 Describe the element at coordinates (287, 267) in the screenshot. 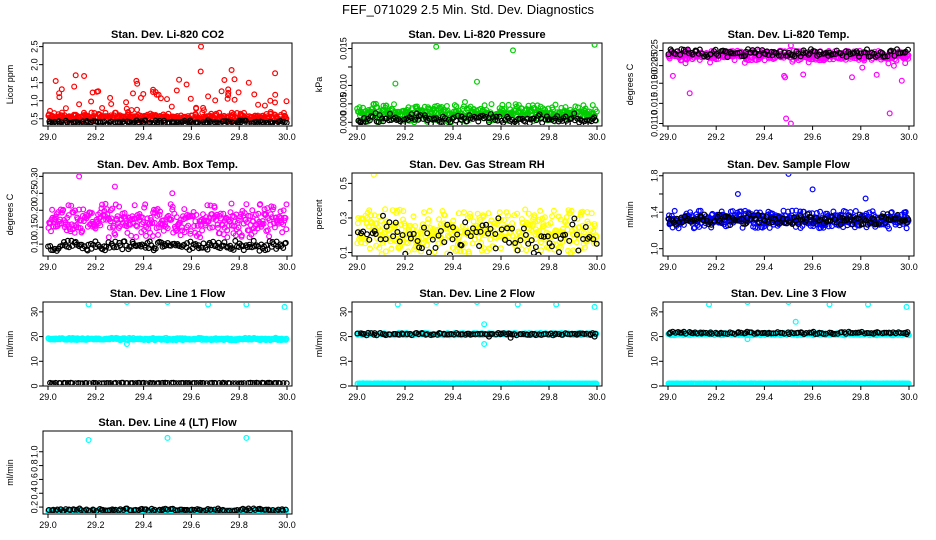

I see `x-tick-label: 30.0` at that location.